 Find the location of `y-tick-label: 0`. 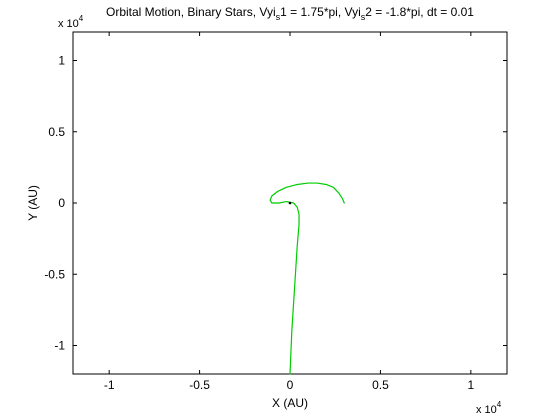

y-tick-label: 0 is located at coordinates (61, 203).